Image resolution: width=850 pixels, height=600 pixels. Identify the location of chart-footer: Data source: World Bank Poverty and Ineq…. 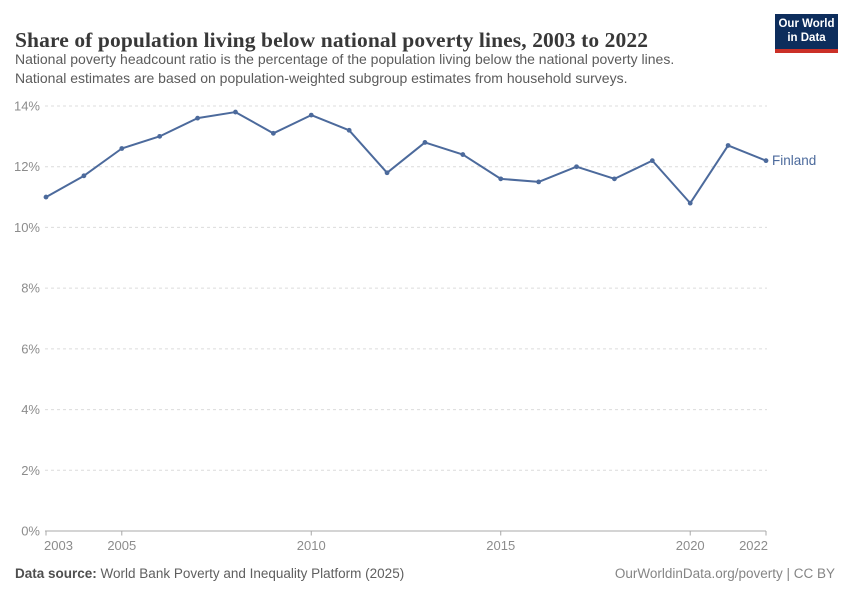
(425, 573).